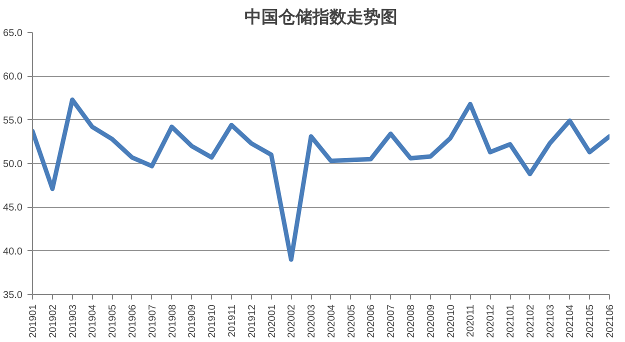 The width and height of the screenshot is (625, 342). I want to click on x-tick-label: 201909, so click(192, 321).